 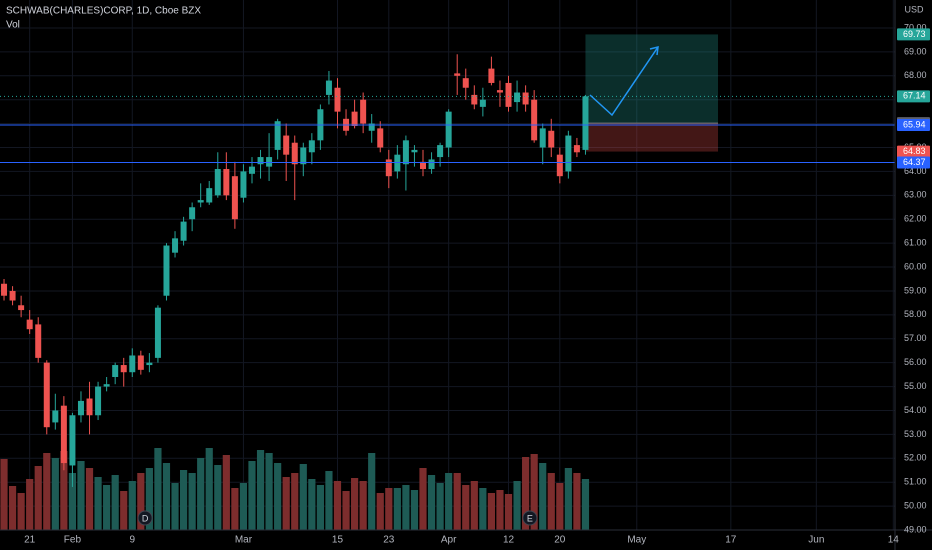 I want to click on x-tick-label: Feb, so click(x=73, y=540).